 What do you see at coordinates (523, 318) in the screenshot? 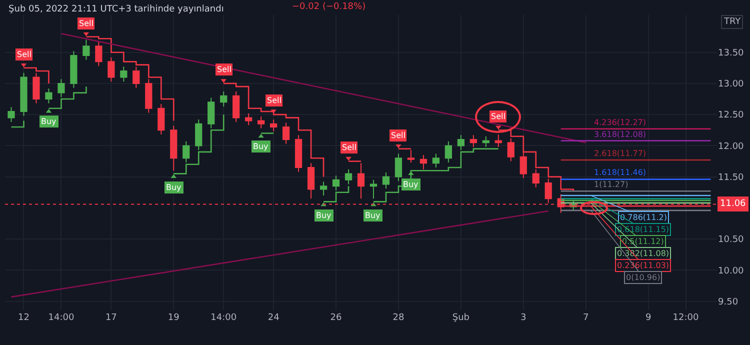
I see `x-tick-label: 3` at bounding box center [523, 318].